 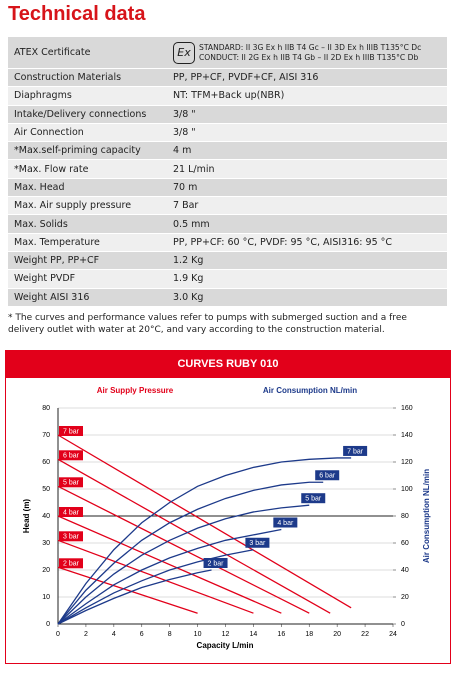 I want to click on row-value: NT: TFM+Back up(NBR), so click(x=229, y=96).